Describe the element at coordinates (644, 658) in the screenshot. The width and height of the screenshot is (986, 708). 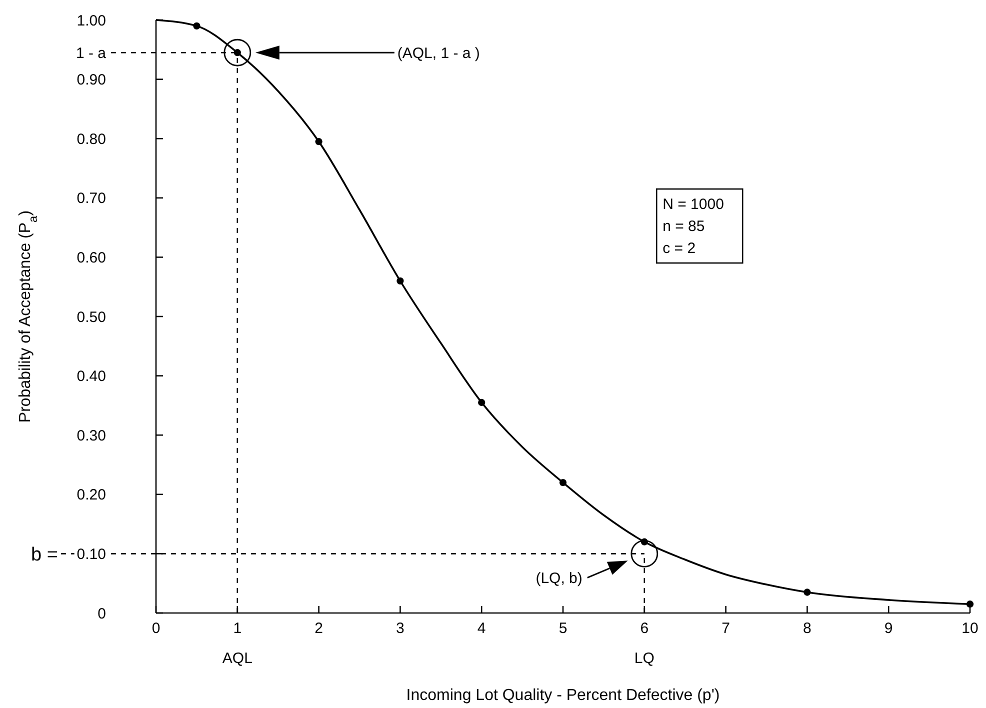
I see `ref-line-label: LQ` at that location.